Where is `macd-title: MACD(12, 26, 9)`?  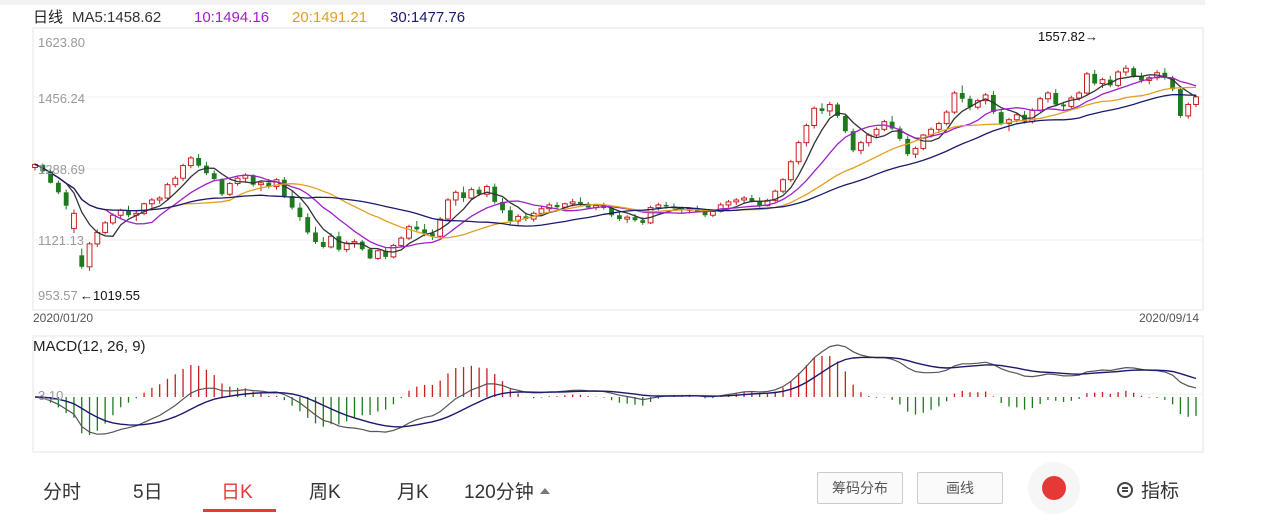 macd-title: MACD(12, 26, 9) is located at coordinates (89, 346).